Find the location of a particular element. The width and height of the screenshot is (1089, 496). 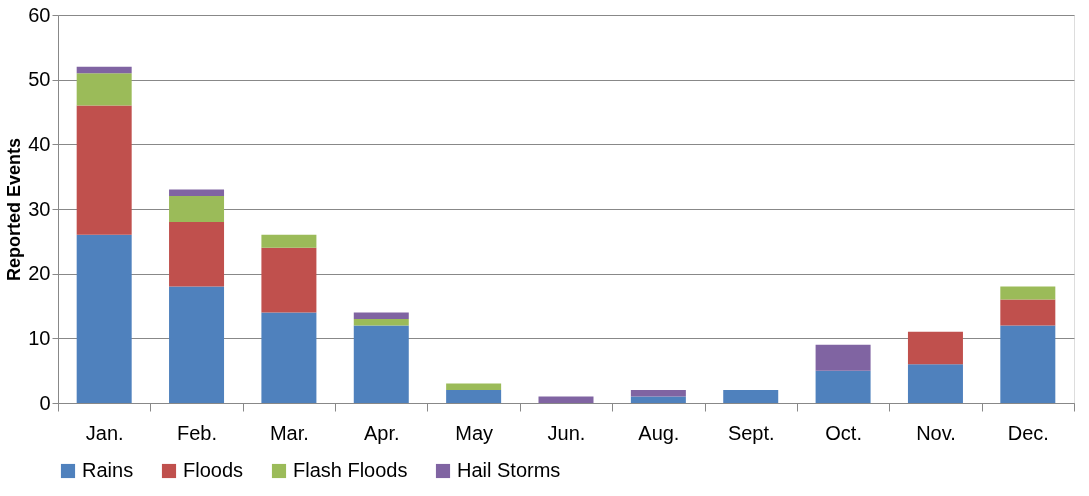

y-tick-label: 10 is located at coordinates (39, 337).